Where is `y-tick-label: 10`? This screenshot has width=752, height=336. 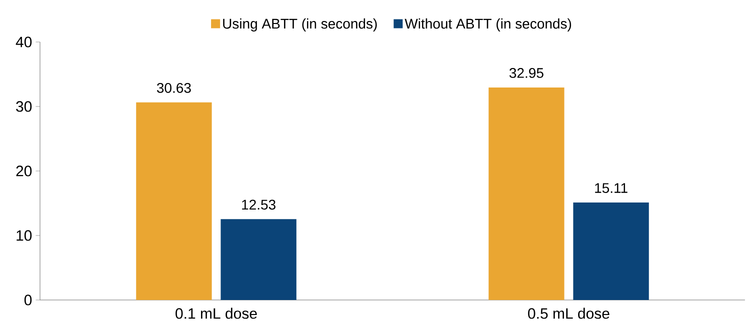 y-tick-label: 10 is located at coordinates (24, 235).